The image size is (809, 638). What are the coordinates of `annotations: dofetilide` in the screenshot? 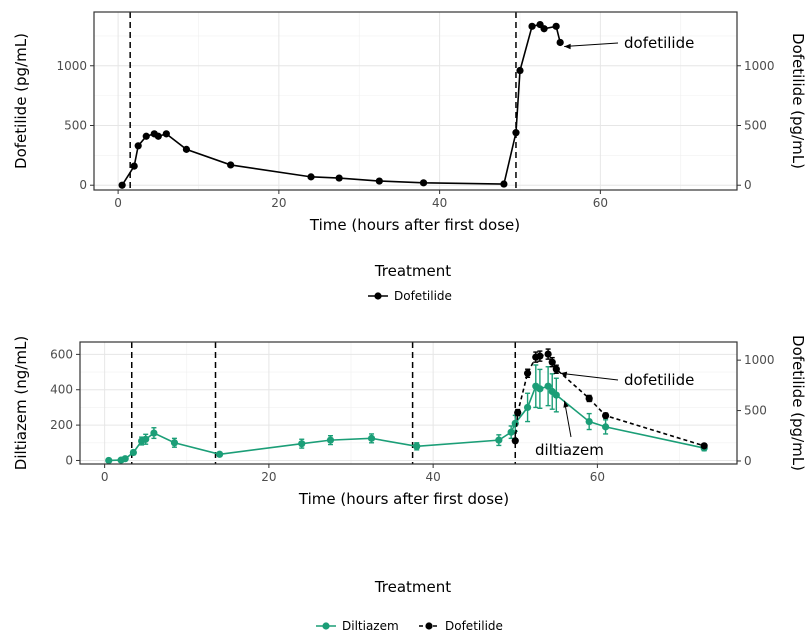 It's located at (629, 43).